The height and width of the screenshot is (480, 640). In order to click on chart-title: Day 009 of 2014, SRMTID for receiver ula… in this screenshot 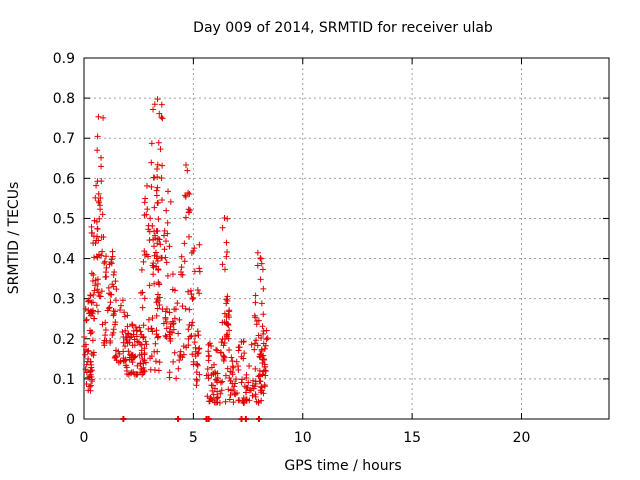, I will do `click(343, 28)`.